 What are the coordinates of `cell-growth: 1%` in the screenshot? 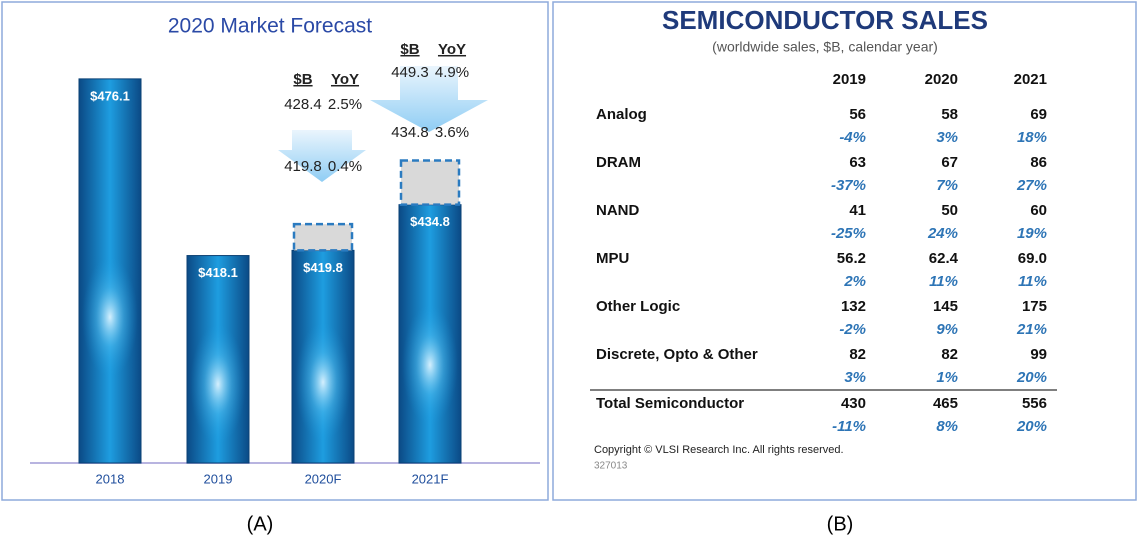 It's located at (947, 377).